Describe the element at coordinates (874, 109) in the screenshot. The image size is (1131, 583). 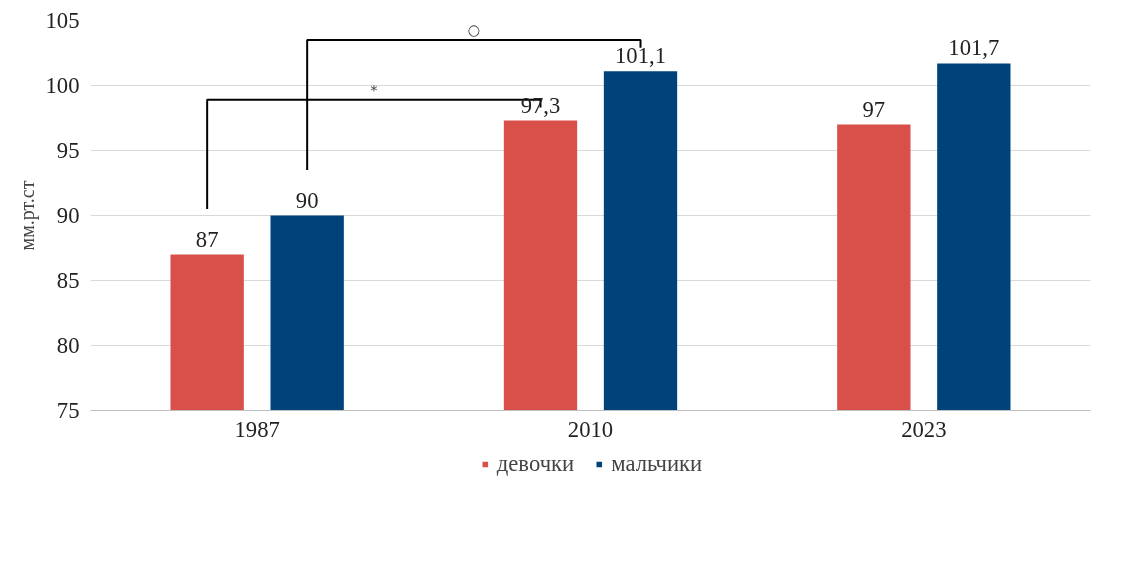
I see `data-label: 97` at that location.